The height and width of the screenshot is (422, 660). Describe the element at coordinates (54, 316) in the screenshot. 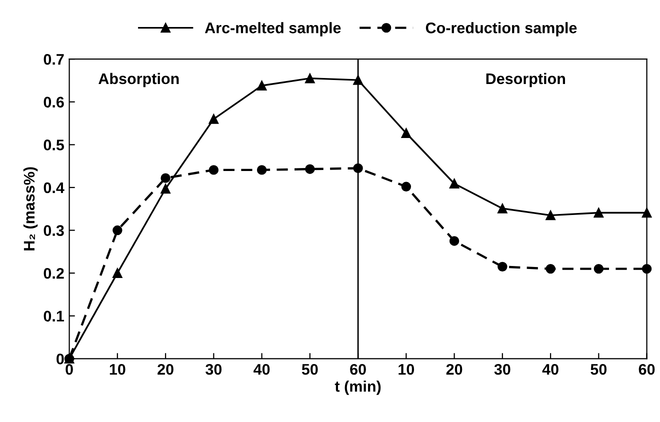

I see `y-tick-label: 0.1` at that location.